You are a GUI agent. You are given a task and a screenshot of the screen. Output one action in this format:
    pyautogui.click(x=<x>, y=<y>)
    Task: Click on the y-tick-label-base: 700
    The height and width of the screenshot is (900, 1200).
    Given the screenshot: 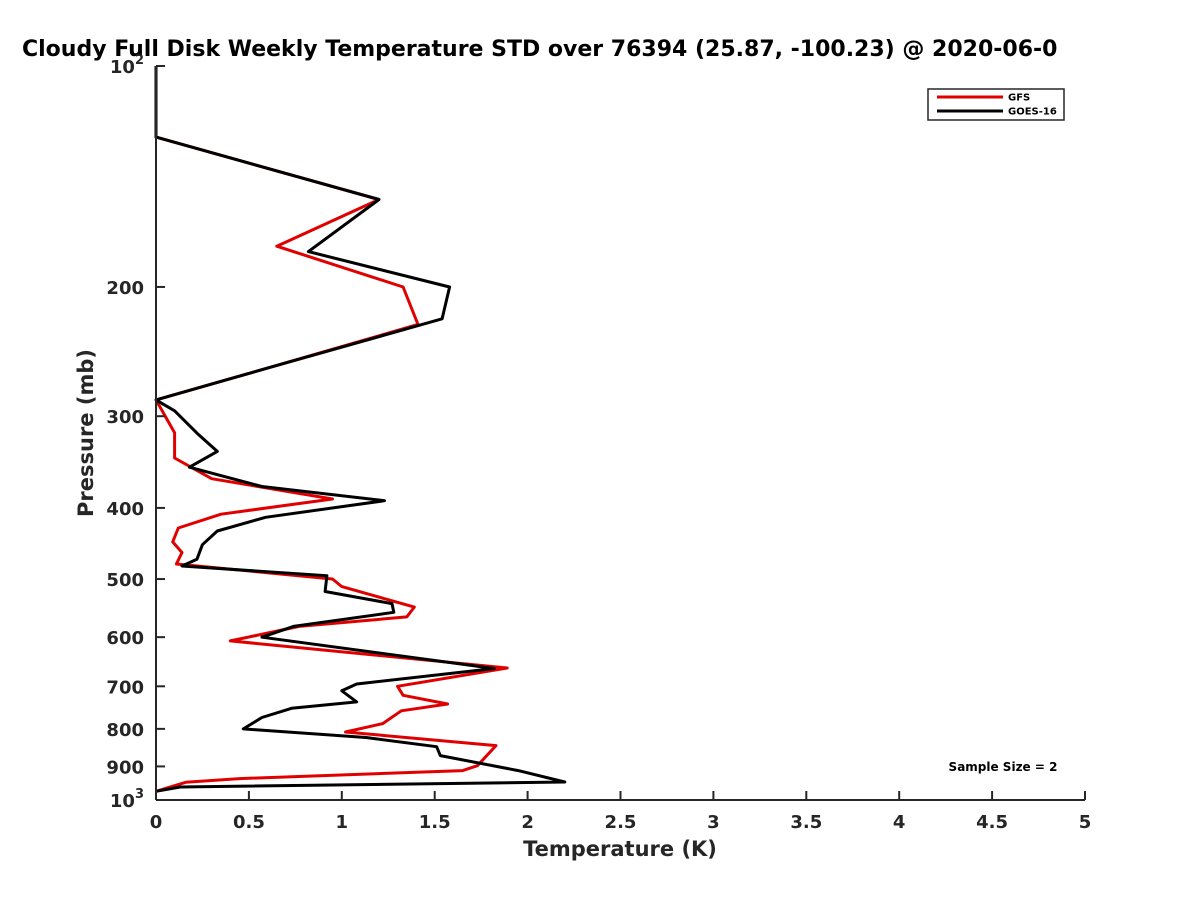 What is the action you would take?
    pyautogui.click(x=125, y=687)
    